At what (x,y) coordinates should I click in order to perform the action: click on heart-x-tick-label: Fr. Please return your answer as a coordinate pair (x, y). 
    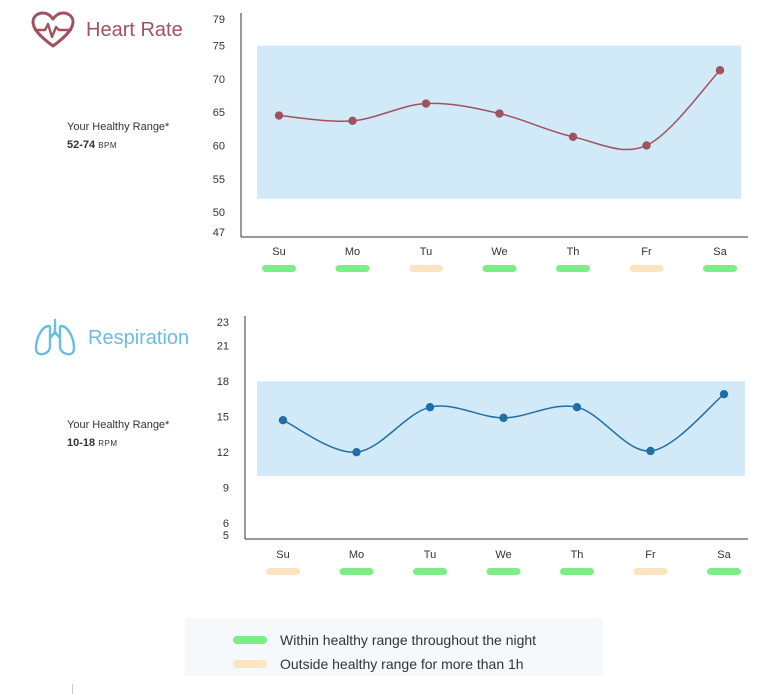
    Looking at the image, I should click on (646, 252).